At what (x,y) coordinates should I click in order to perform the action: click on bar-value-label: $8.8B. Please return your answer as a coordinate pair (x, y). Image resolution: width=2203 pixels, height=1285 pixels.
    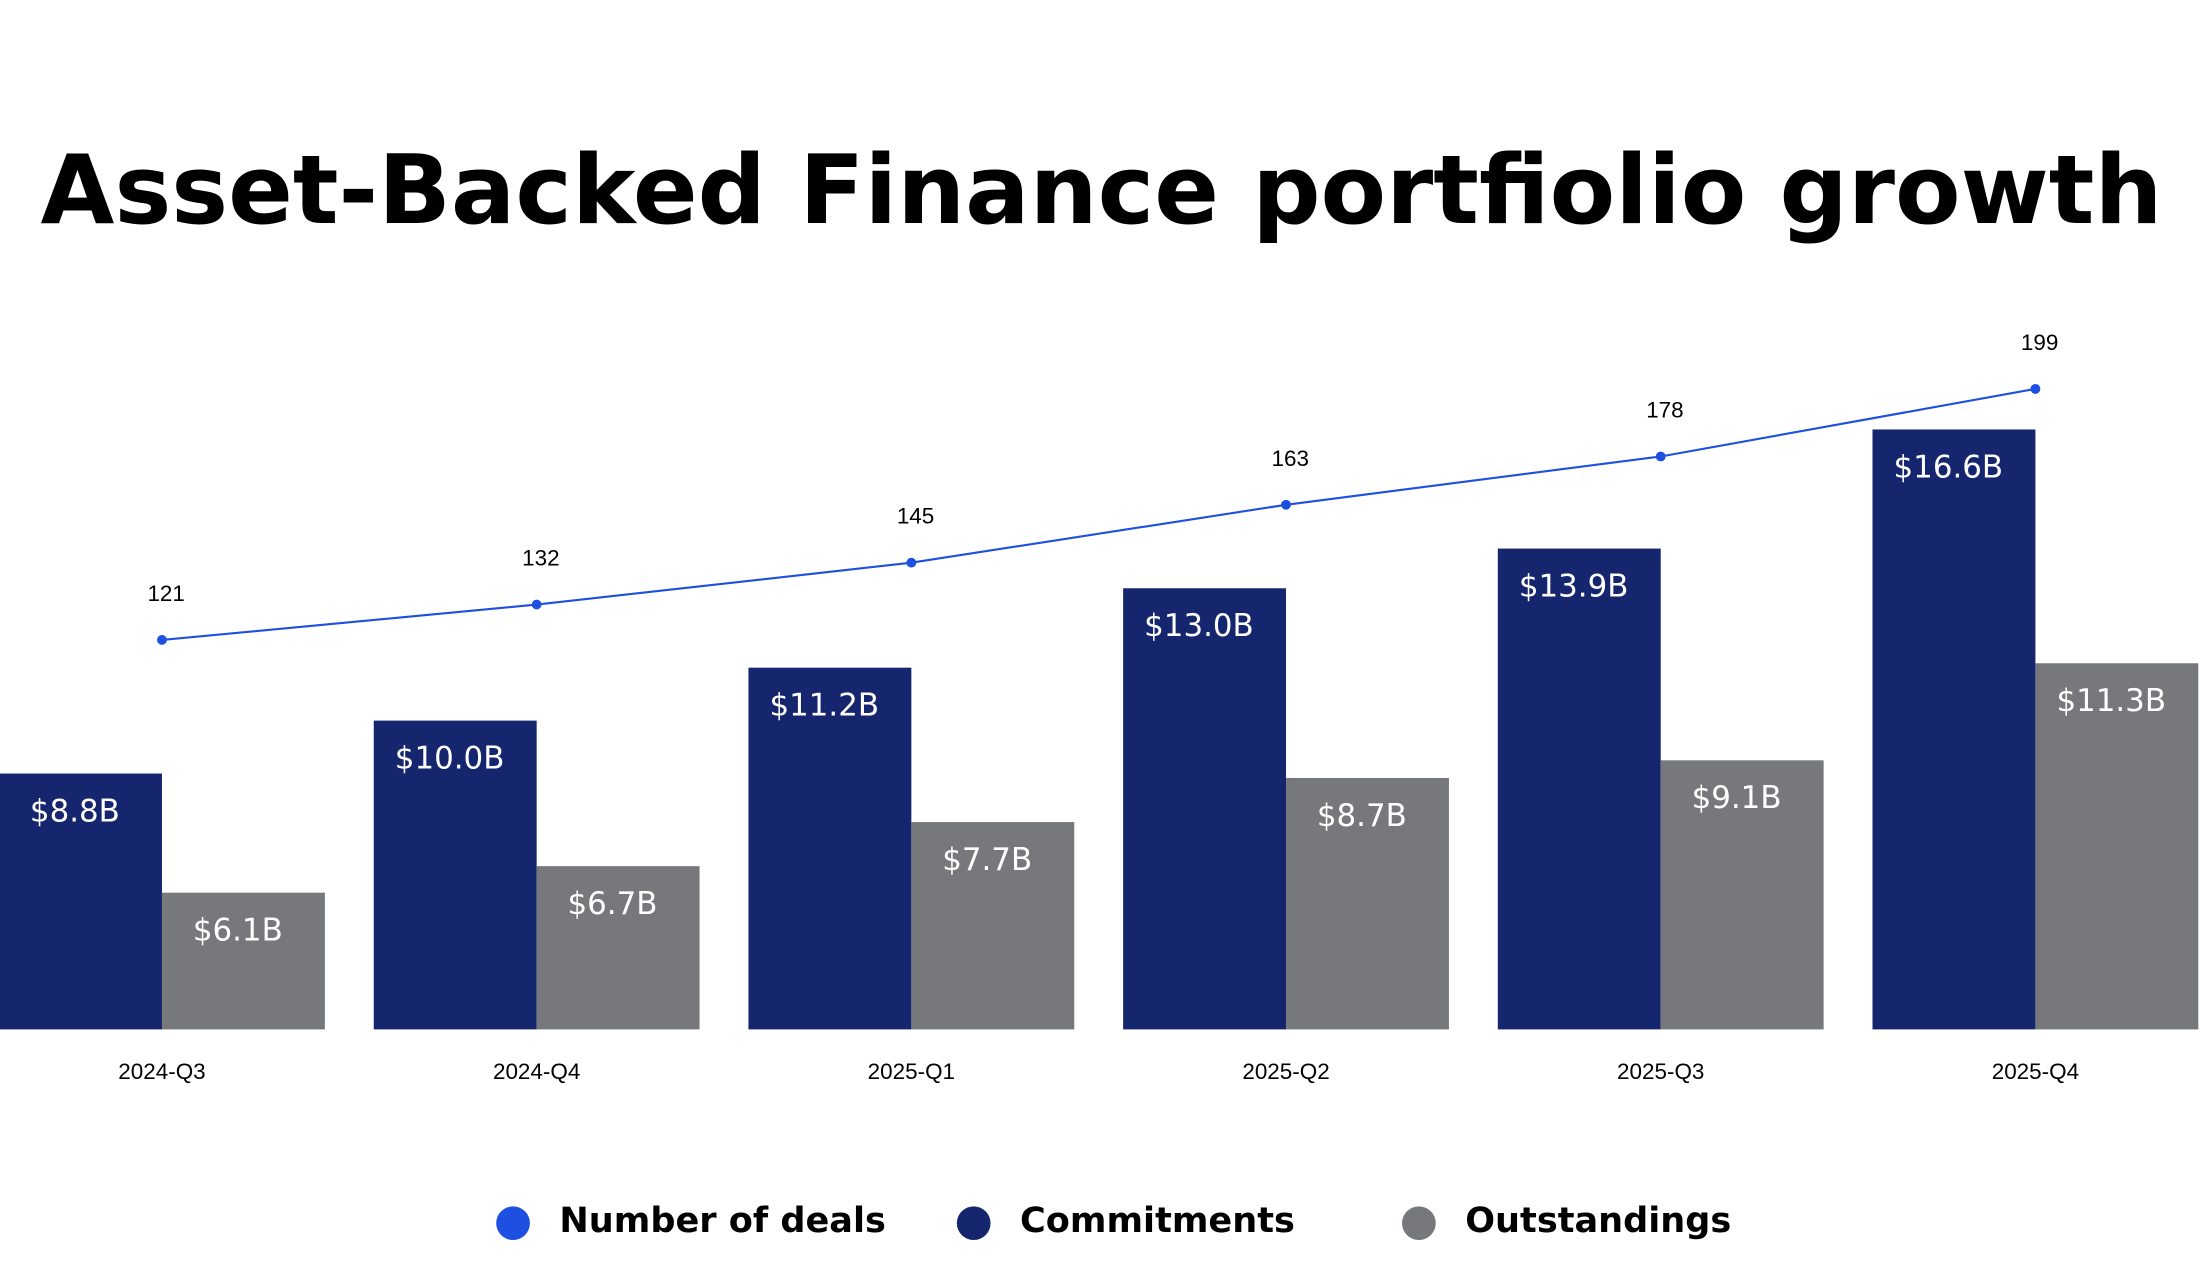
    Looking at the image, I should click on (75, 811).